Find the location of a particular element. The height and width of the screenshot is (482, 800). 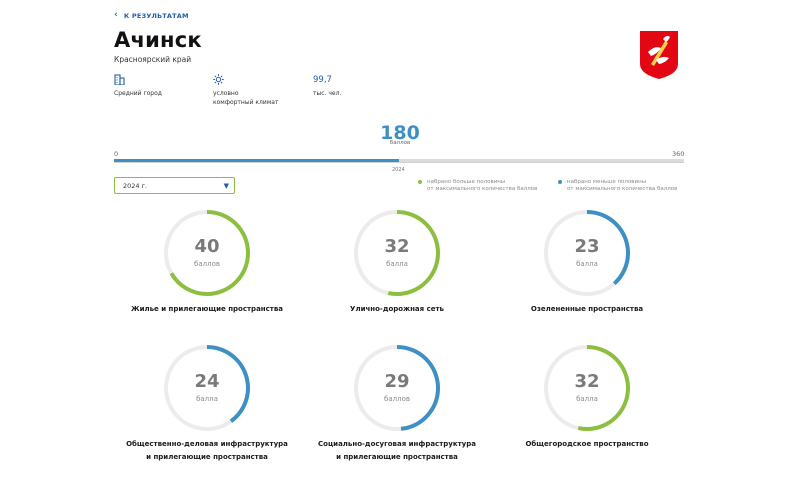

category-score: 40 is located at coordinates (207, 246).